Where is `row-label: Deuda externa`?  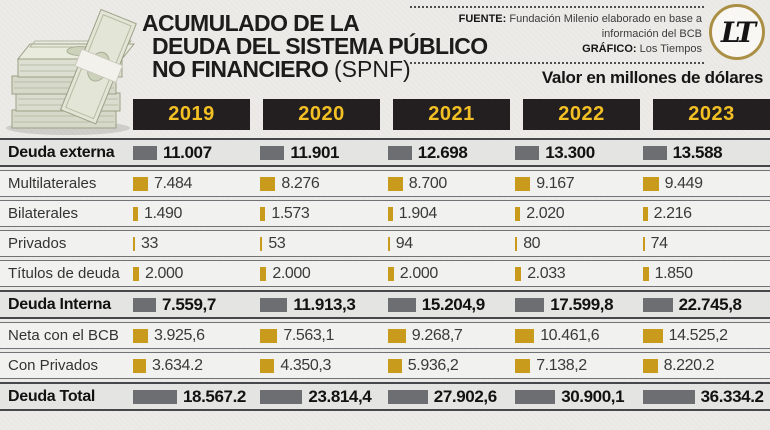 row-label: Deuda externa is located at coordinates (61, 152).